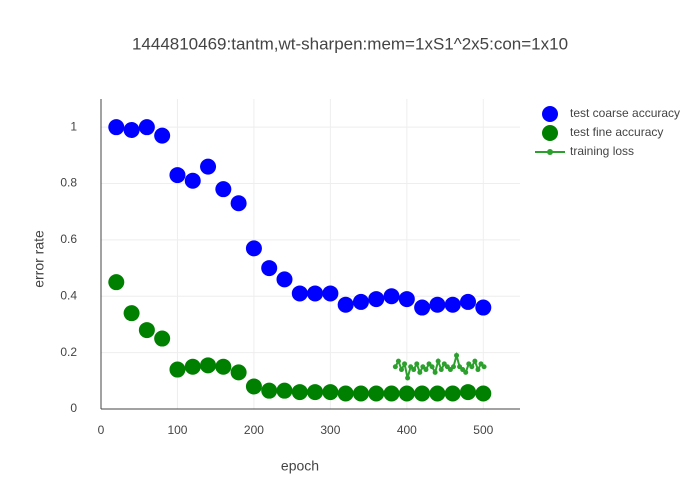 The width and height of the screenshot is (700, 500). I want to click on x-tick-label: 500, so click(483, 430).